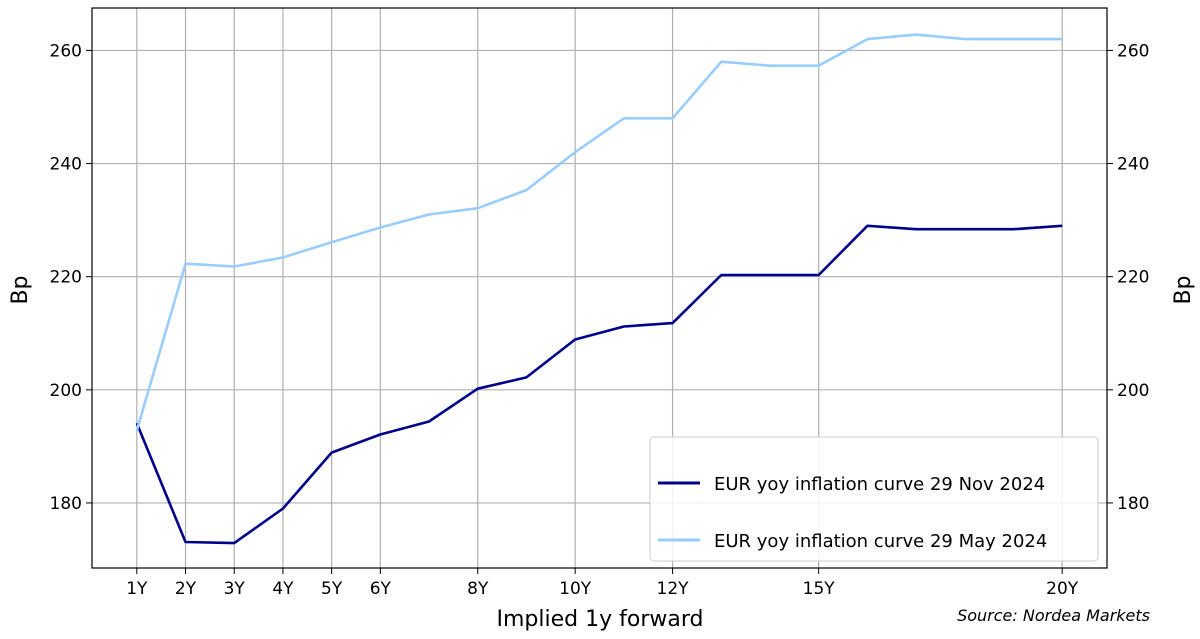 This screenshot has height=639, width=1200. Describe the element at coordinates (381, 589) in the screenshot. I see `x-tick-label: 6Y` at that location.